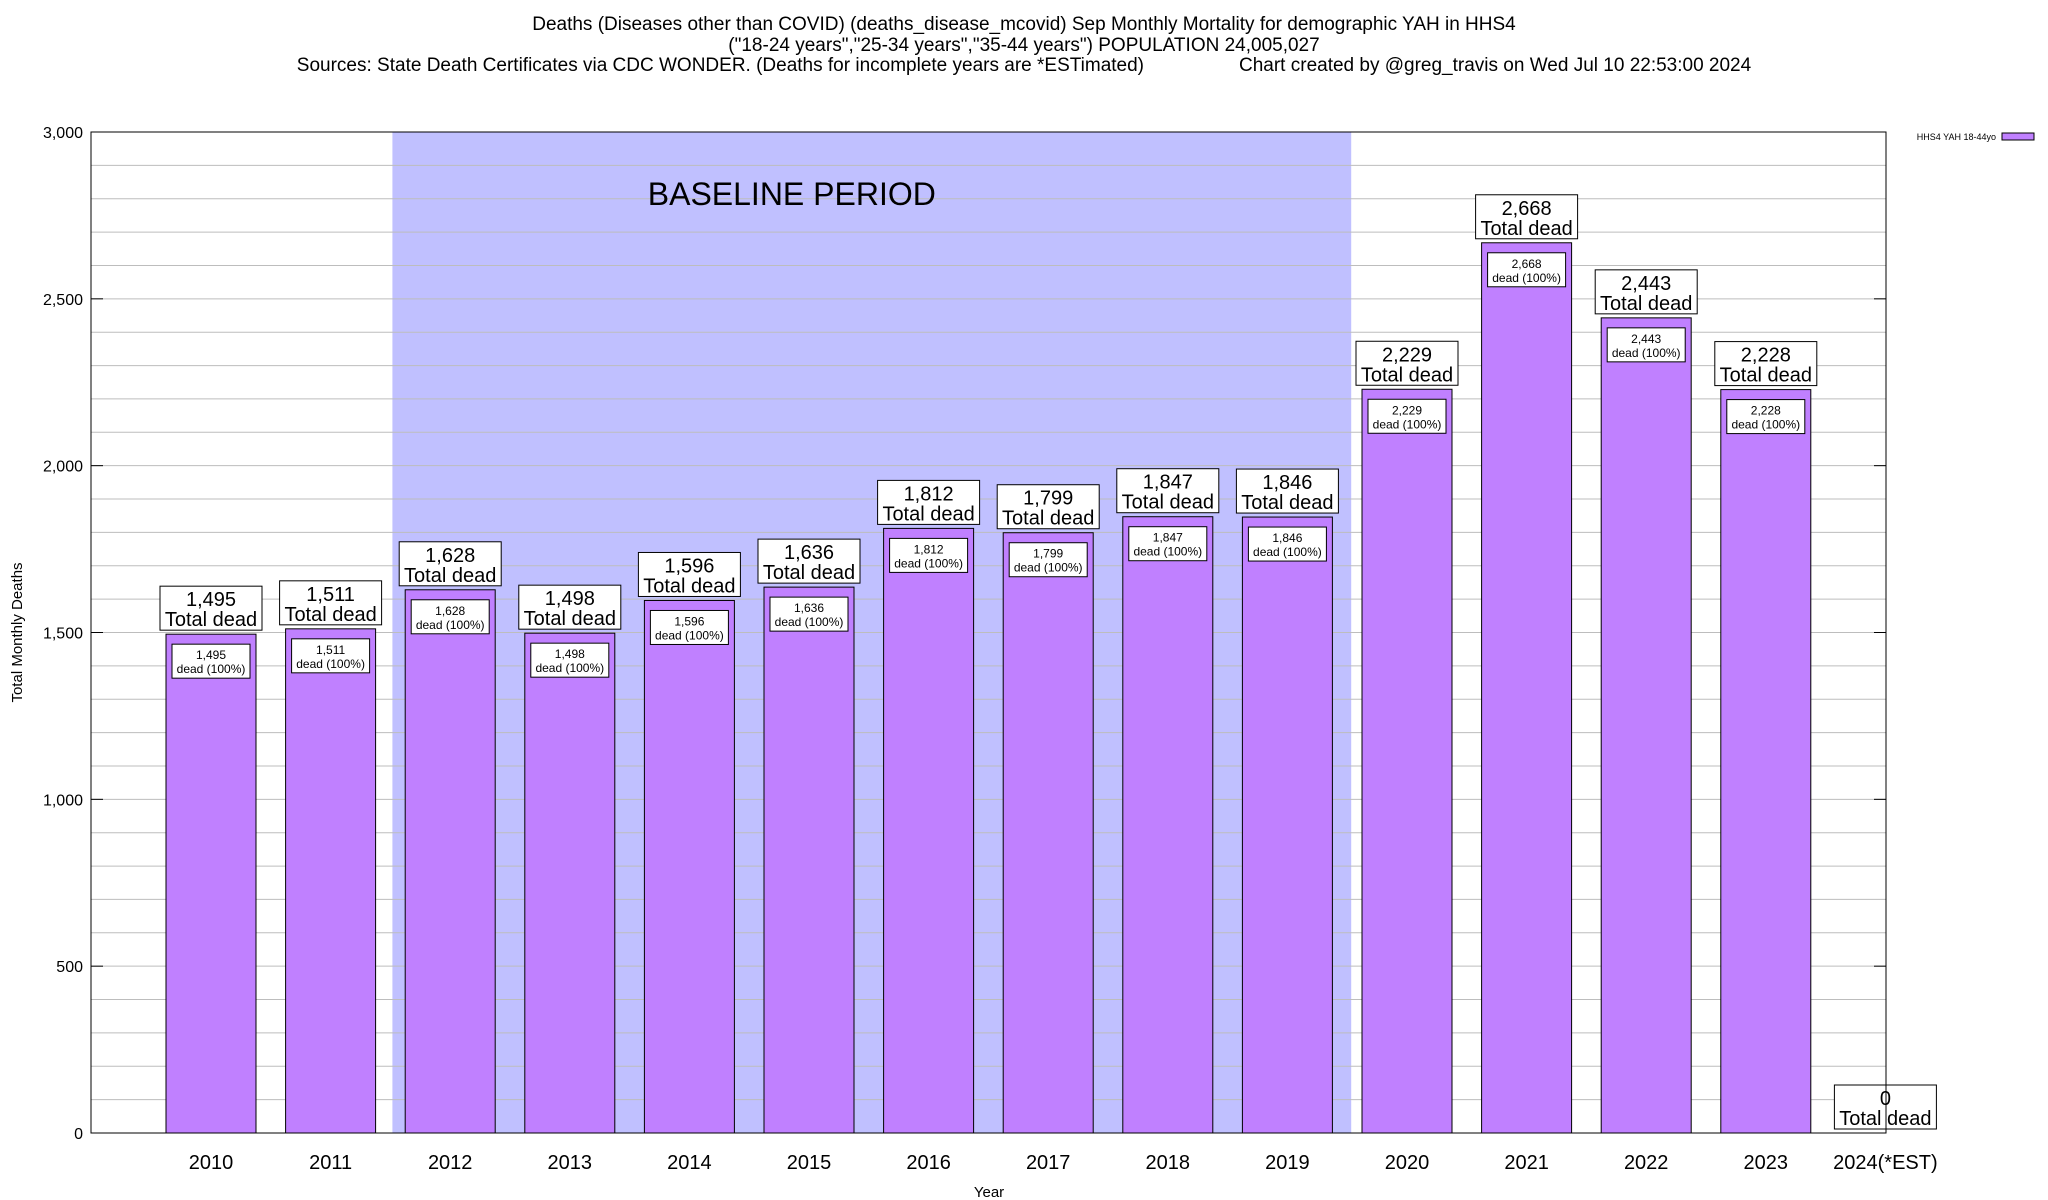 This screenshot has width=2048, height=1200. What do you see at coordinates (1766, 356) in the screenshot?
I see `top-label-value: 2,228` at bounding box center [1766, 356].